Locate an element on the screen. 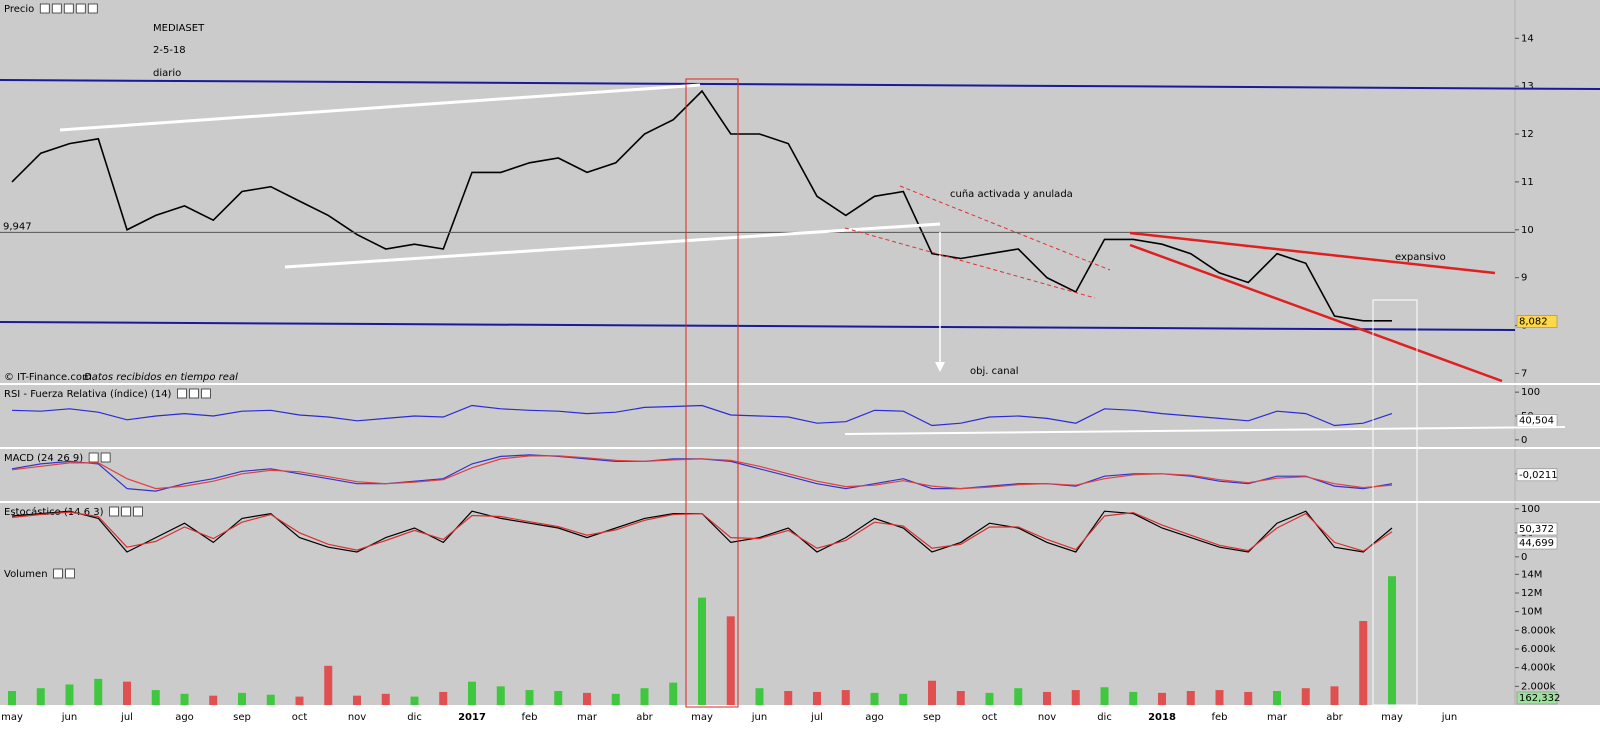 The width and height of the screenshot is (1600, 739). last-value-label: 50,372 is located at coordinates (1536, 529).